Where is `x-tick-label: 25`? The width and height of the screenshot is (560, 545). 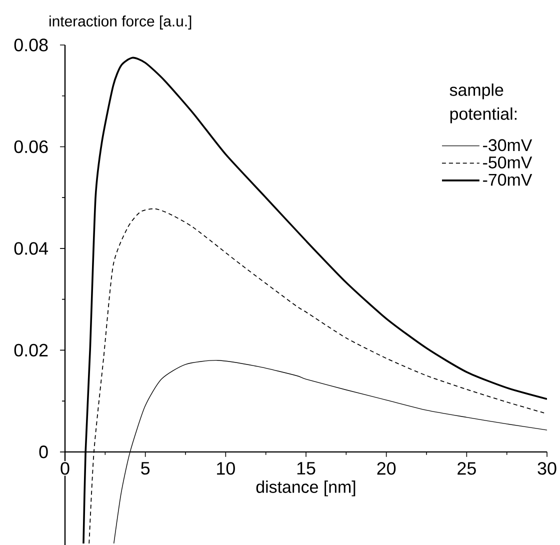
x-tick-label: 25 is located at coordinates (467, 468).